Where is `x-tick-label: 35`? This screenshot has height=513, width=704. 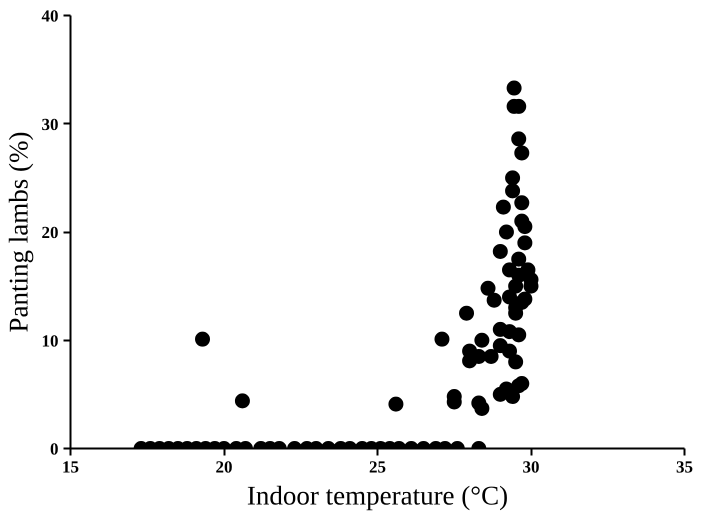
x-tick-label: 35 is located at coordinates (684, 467).